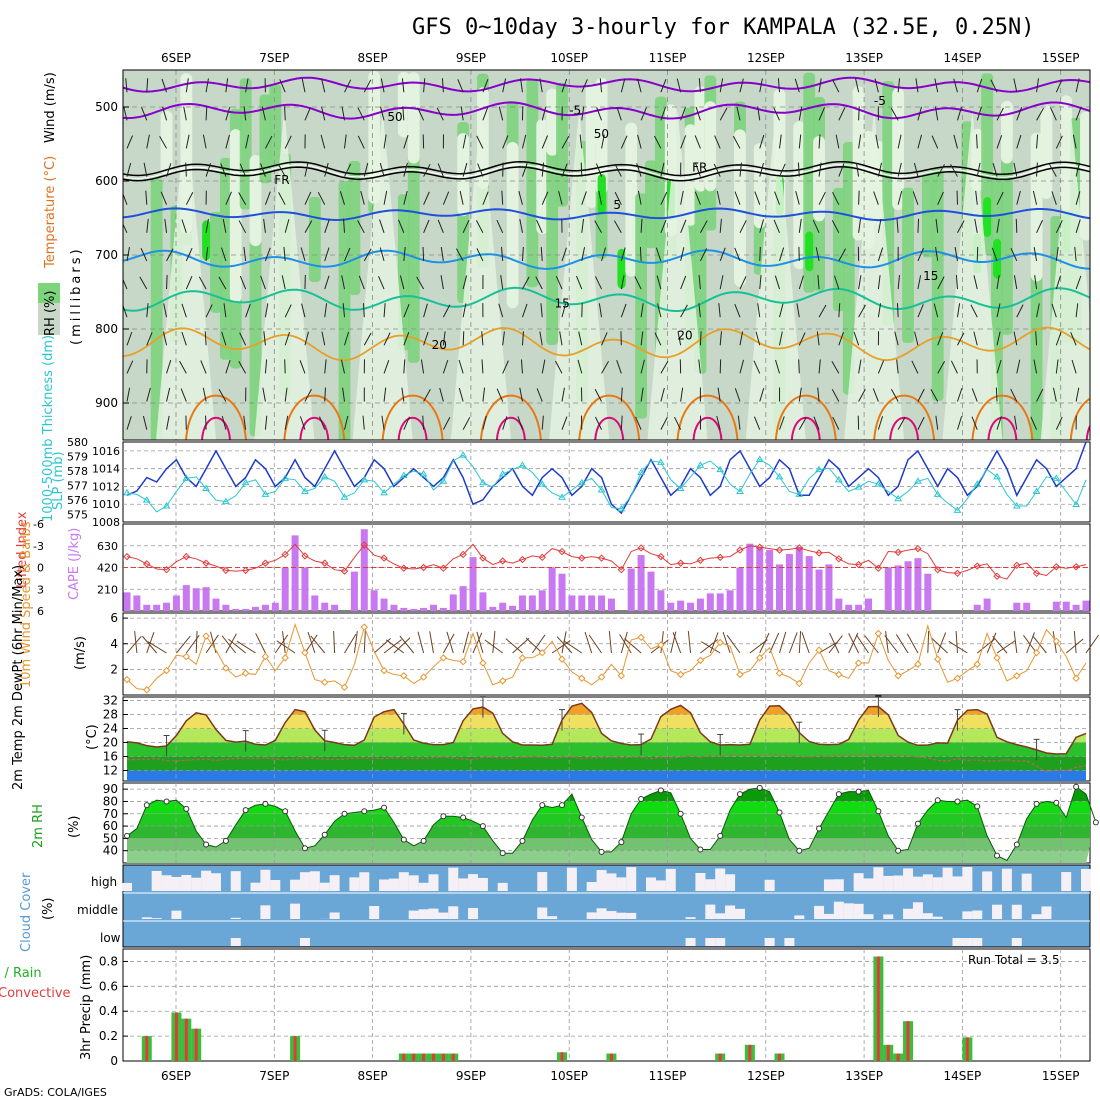 The width and height of the screenshot is (1100, 1100). What do you see at coordinates (412, 428) in the screenshot?
I see `surface-contour-hot` at bounding box center [412, 428].